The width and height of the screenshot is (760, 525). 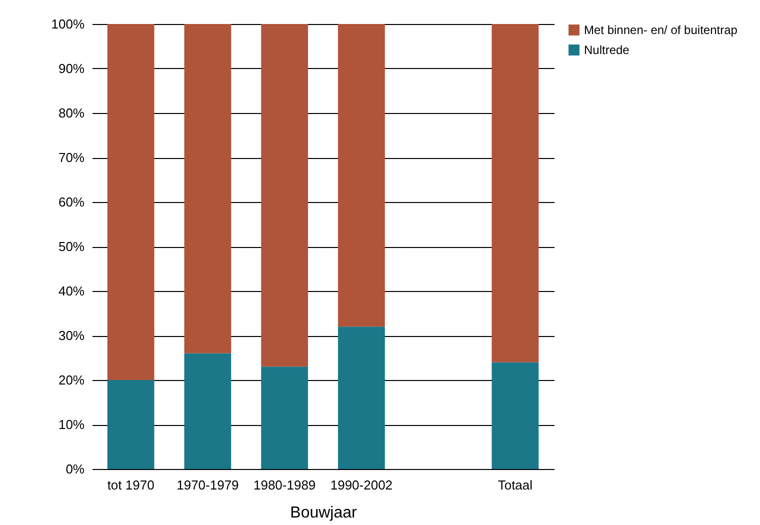 I want to click on x-tick-label: Totaal, so click(x=515, y=485).